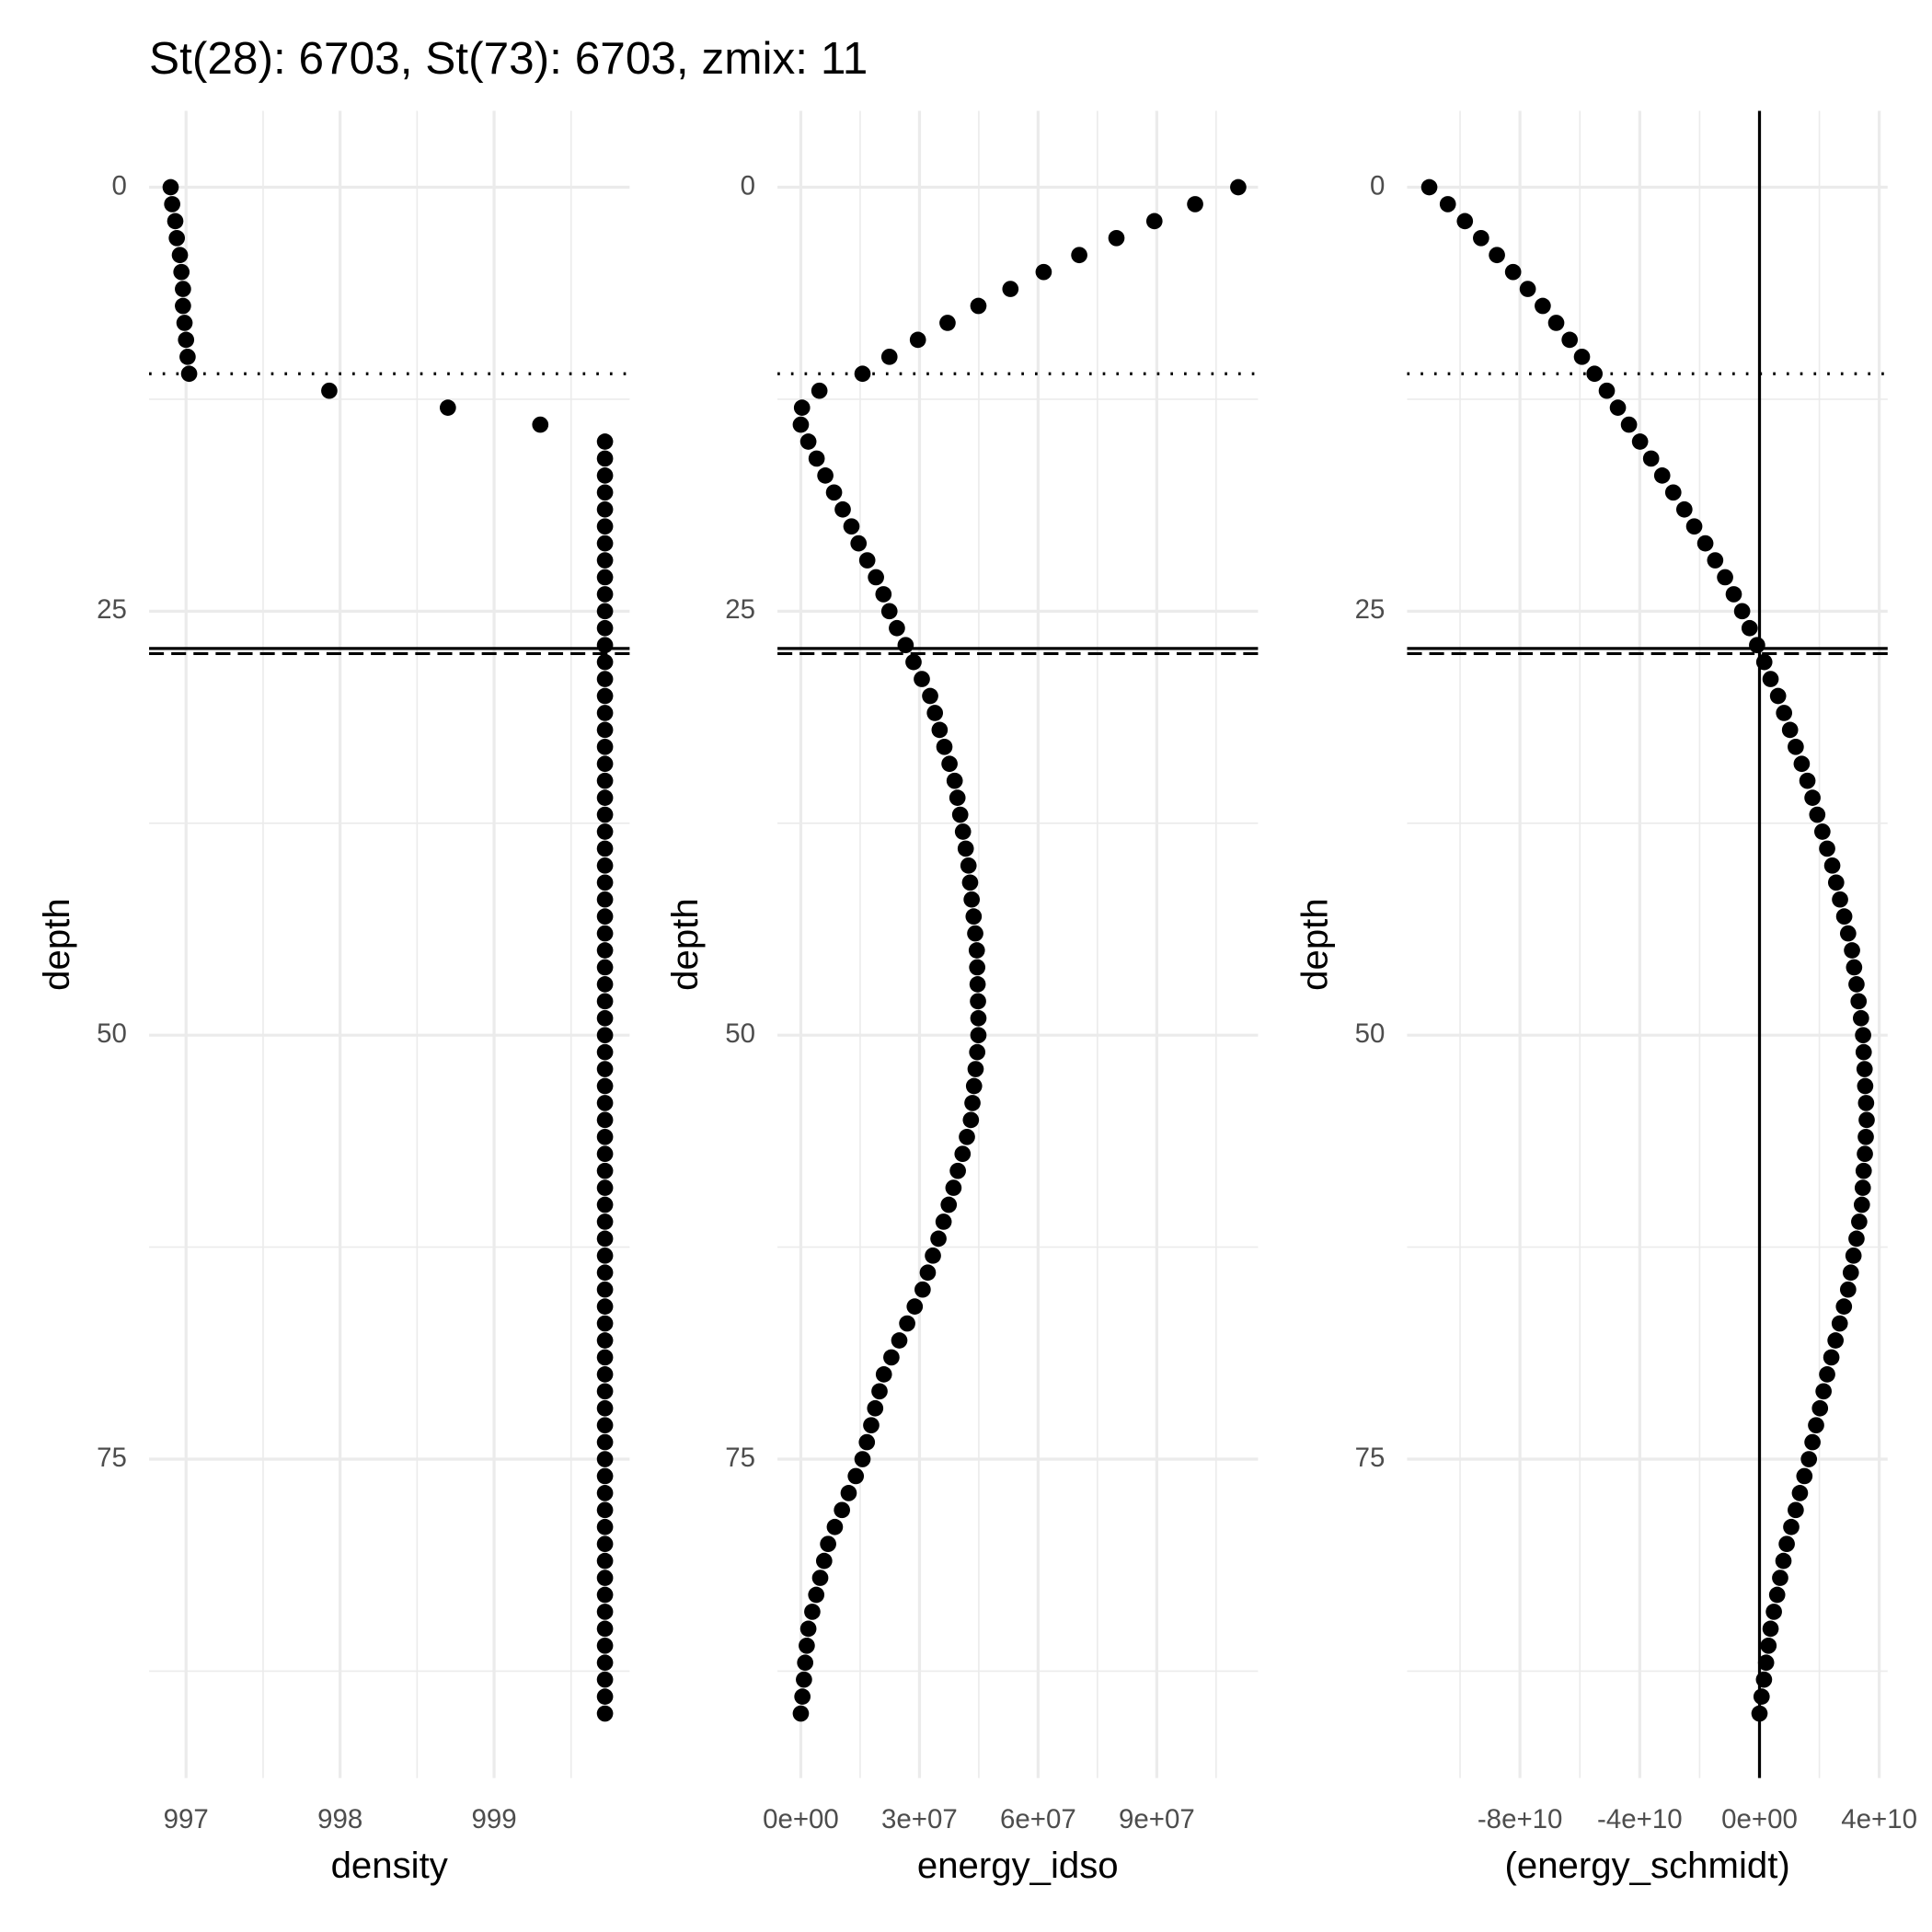  What do you see at coordinates (1640, 1819) in the screenshot?
I see `x-tick-label: -4e+10` at bounding box center [1640, 1819].